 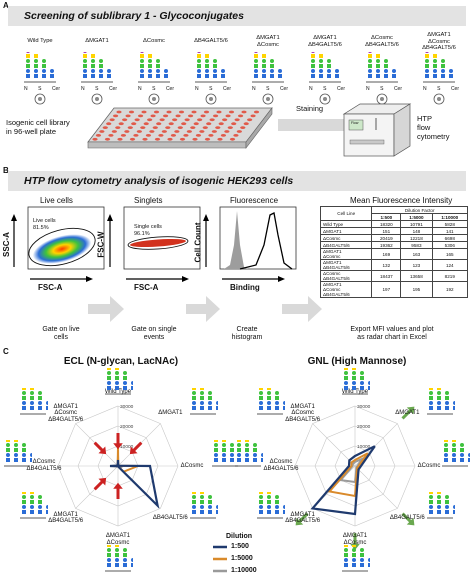 I want to click on radar-category-label: ΔMGAT1 ΔCosmc, so click(x=118, y=539).